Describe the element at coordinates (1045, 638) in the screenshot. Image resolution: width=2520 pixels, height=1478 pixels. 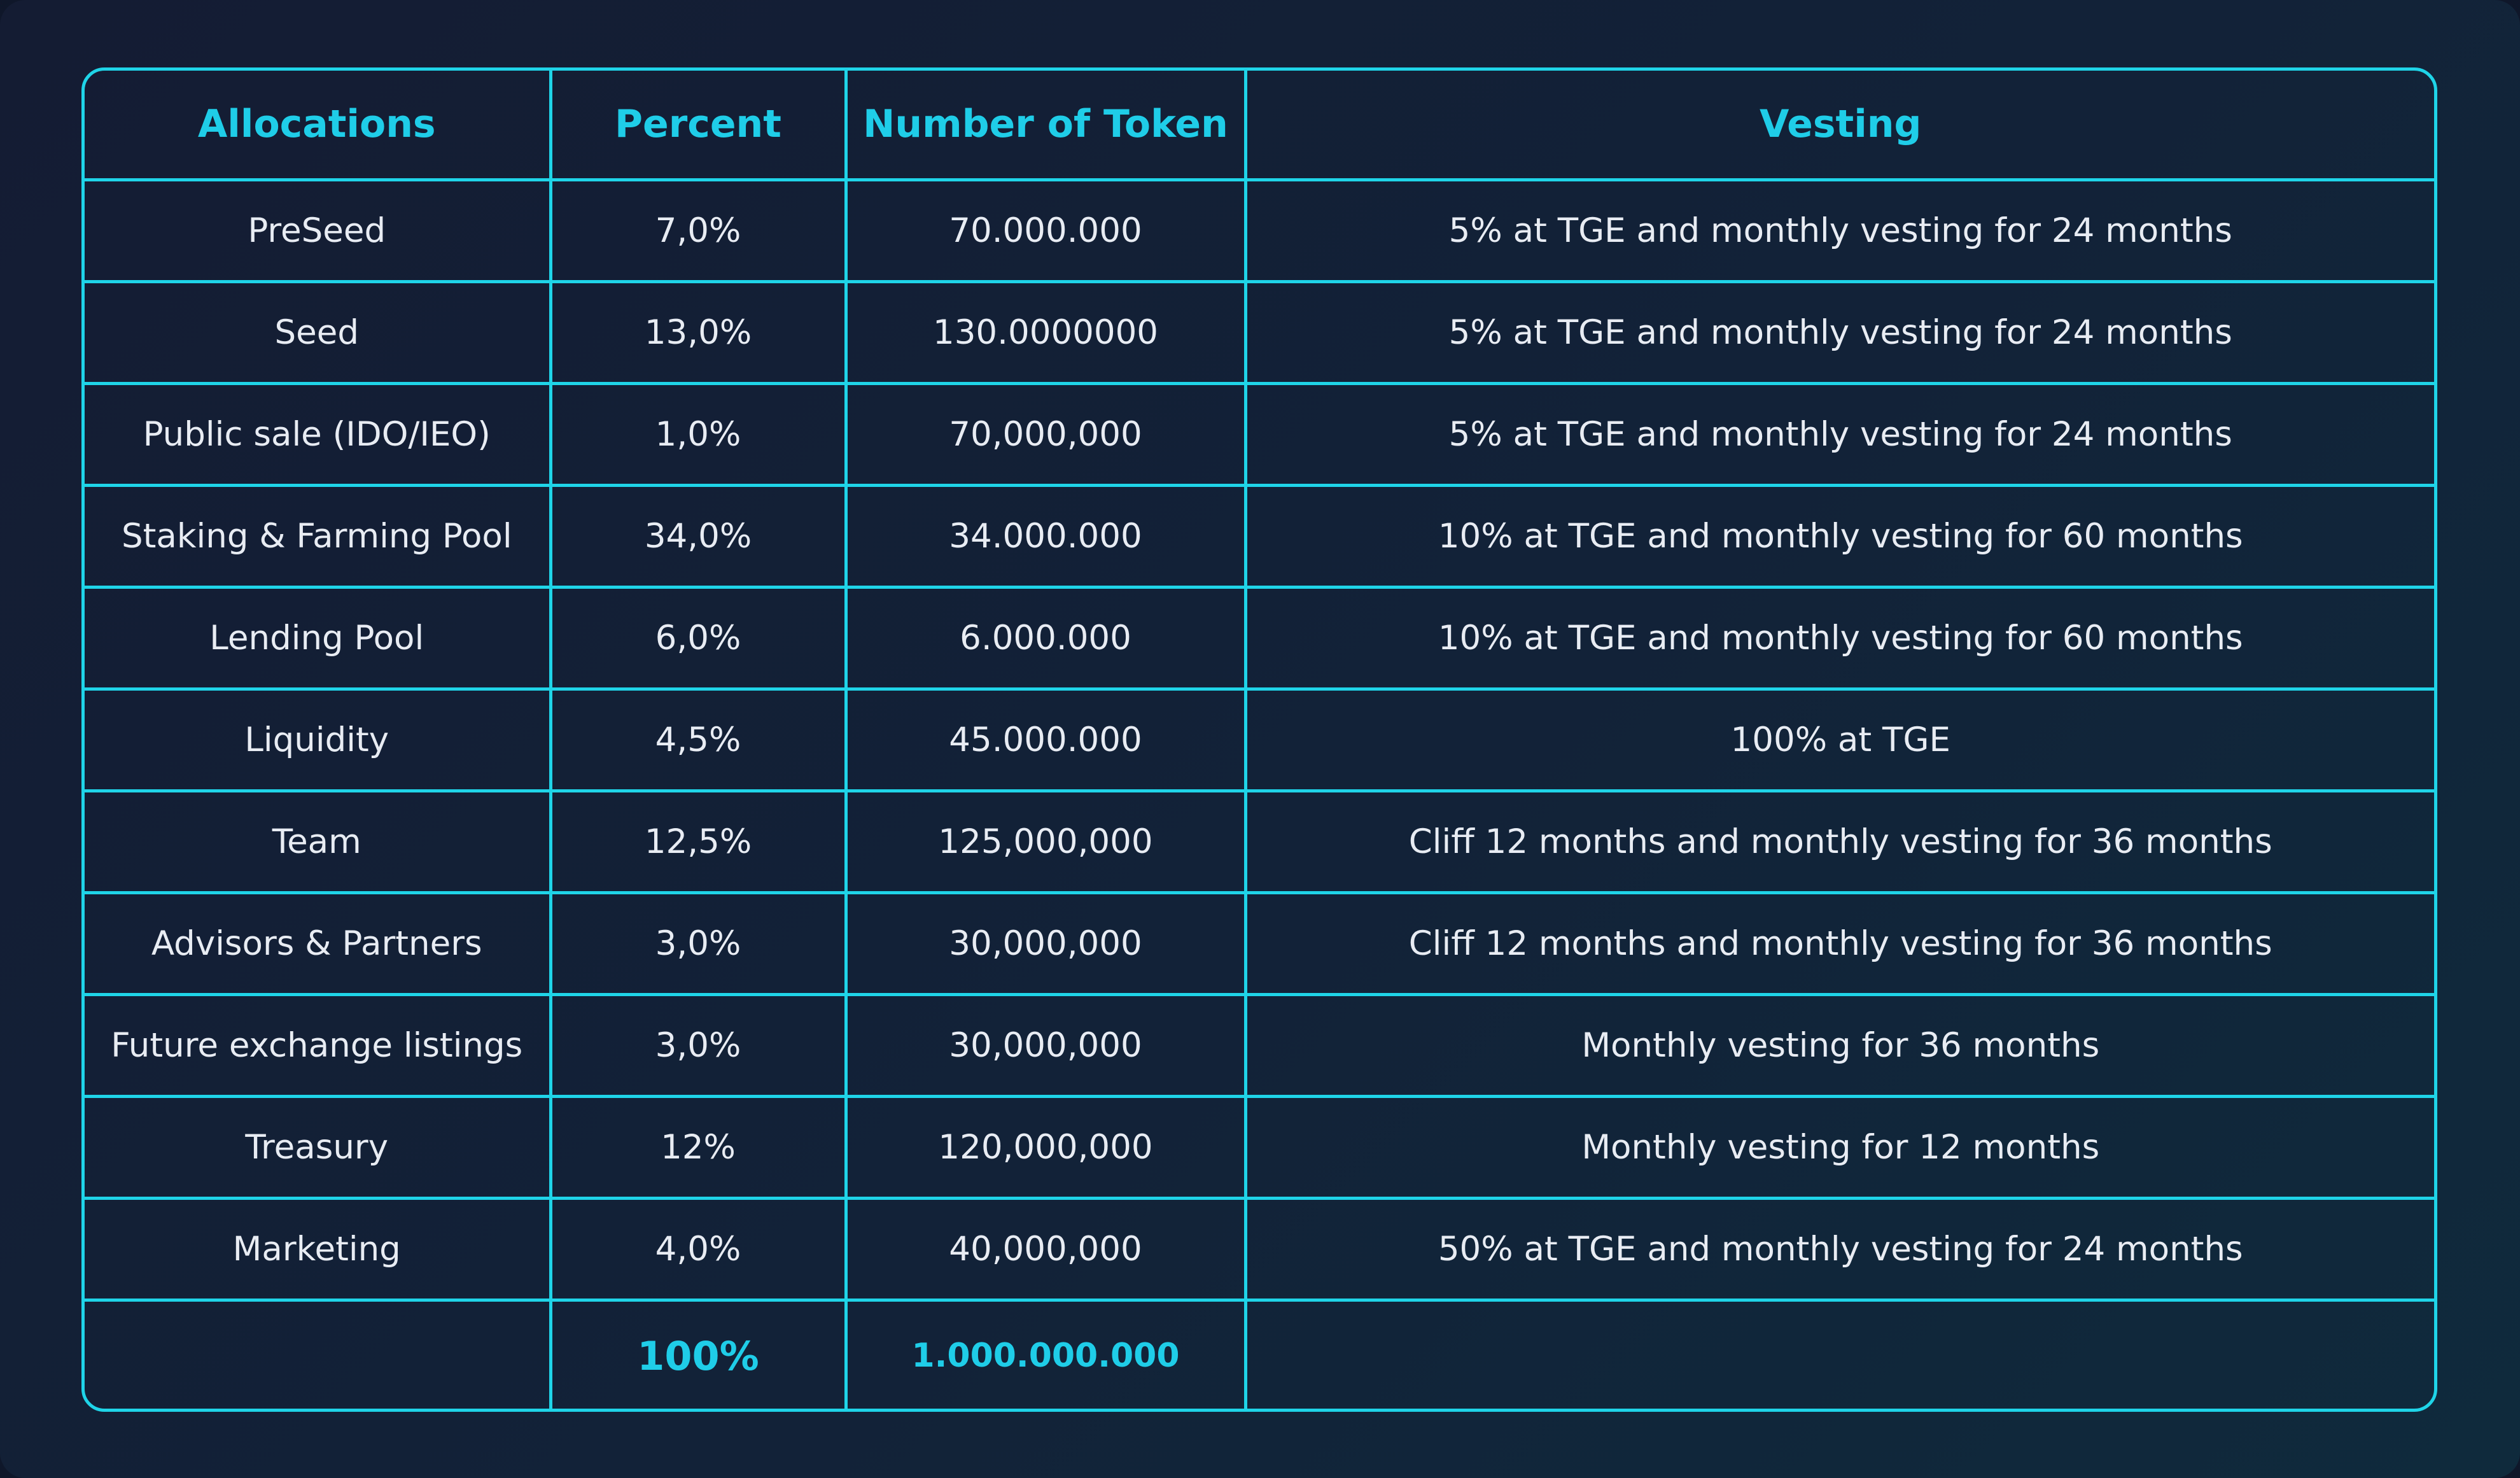
I see `token-count-cell: 6.000.000` at that location.